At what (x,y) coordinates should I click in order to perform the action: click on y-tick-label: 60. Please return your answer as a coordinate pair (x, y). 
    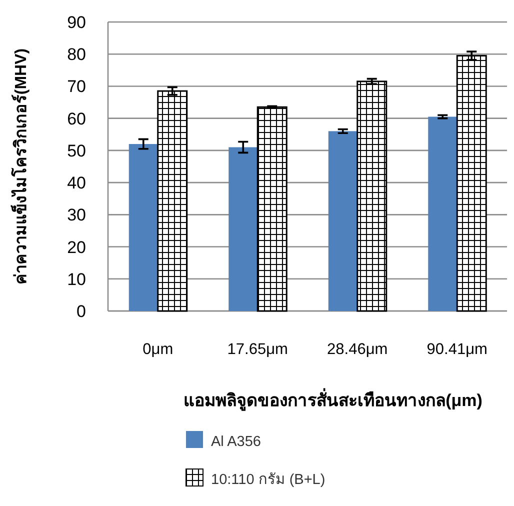
    Looking at the image, I should click on (76, 118).